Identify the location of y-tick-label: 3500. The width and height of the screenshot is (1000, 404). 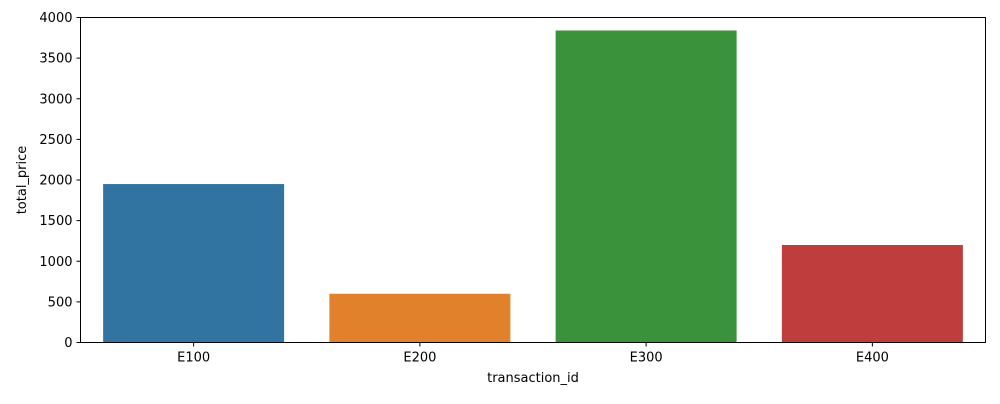
(55, 59).